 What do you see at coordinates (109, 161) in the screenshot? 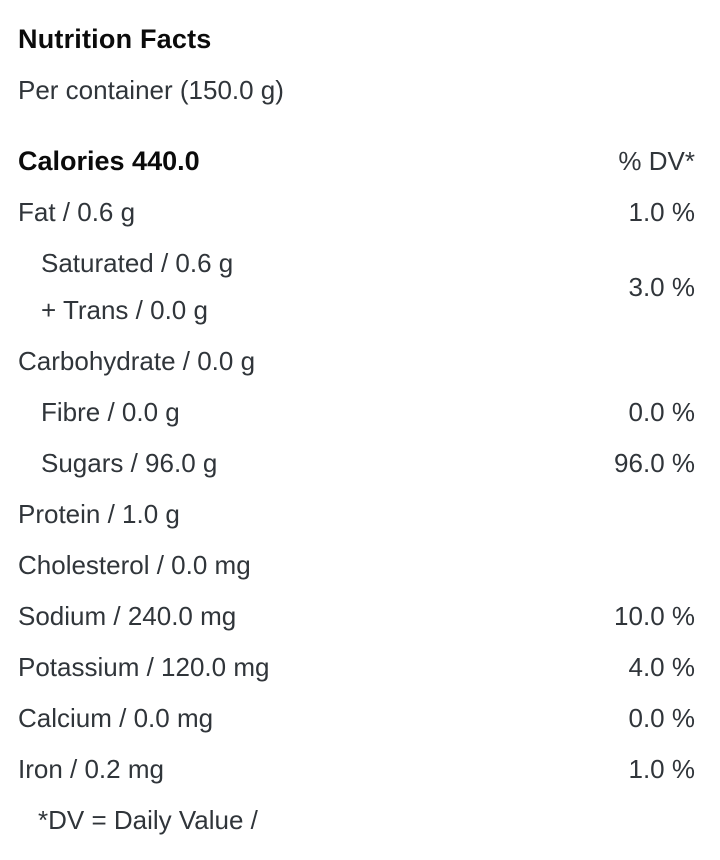
I see `calories-value: Calories 440.0` at bounding box center [109, 161].